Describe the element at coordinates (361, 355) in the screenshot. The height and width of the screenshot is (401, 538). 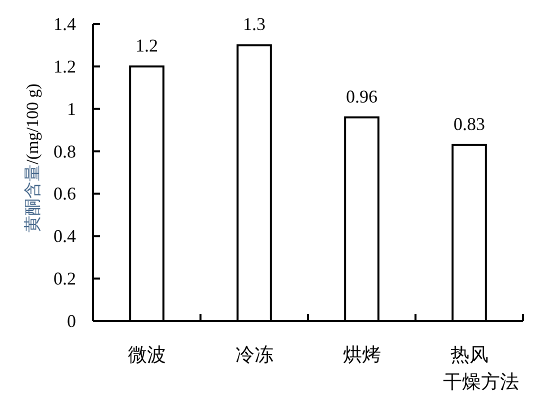
I see `x-tick-label: 烘烤` at that location.